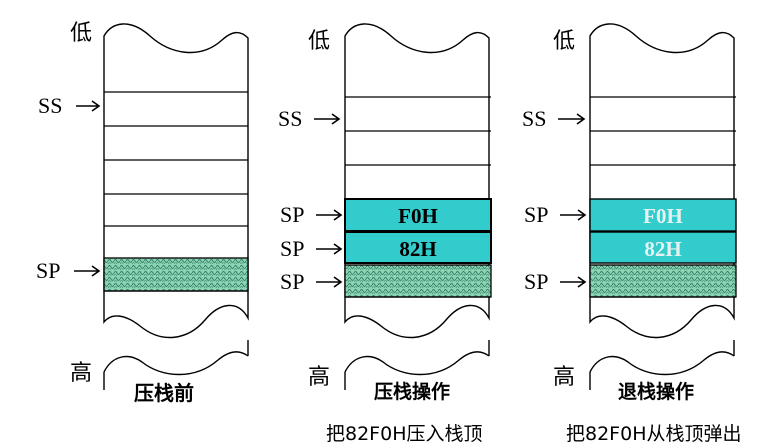 The height and width of the screenshot is (448, 764). I want to click on sp-arrow-mid, so click(329, 249).